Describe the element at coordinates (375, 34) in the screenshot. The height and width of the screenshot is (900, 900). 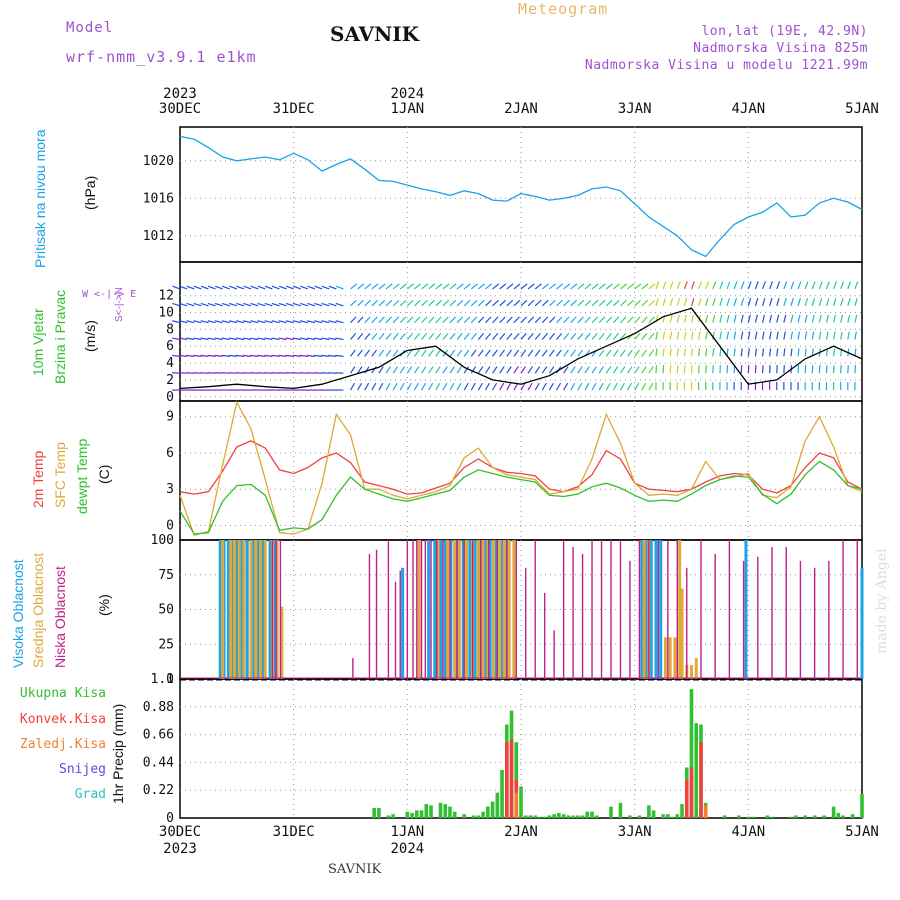
I see `station-title: SAVNIK` at that location.